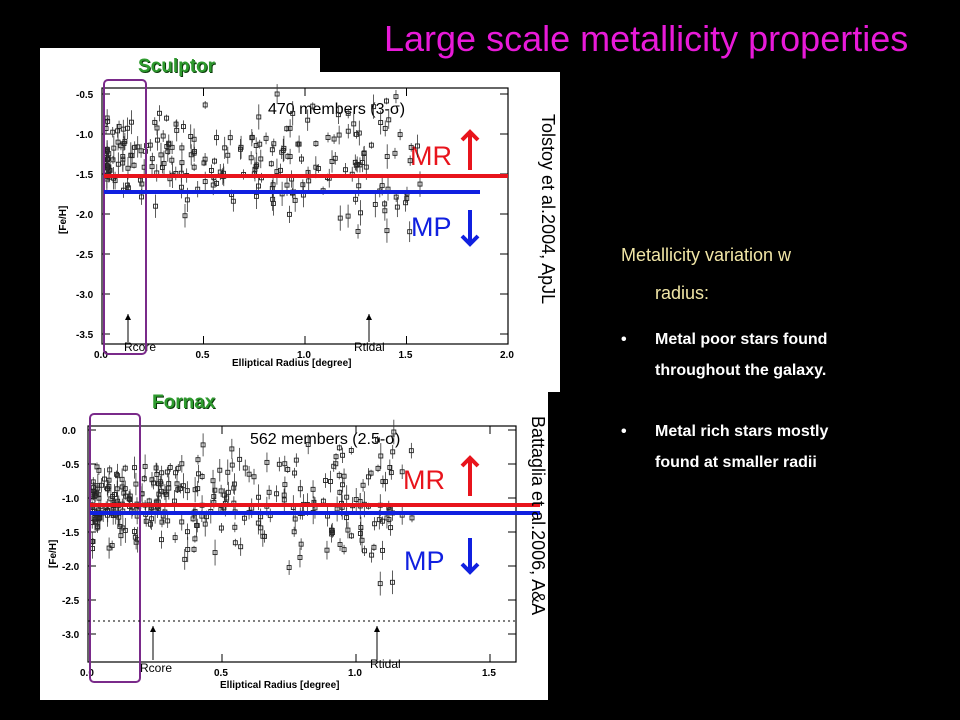 This screenshot has width=960, height=720. I want to click on fornax-mr-label: MR, so click(424, 480).